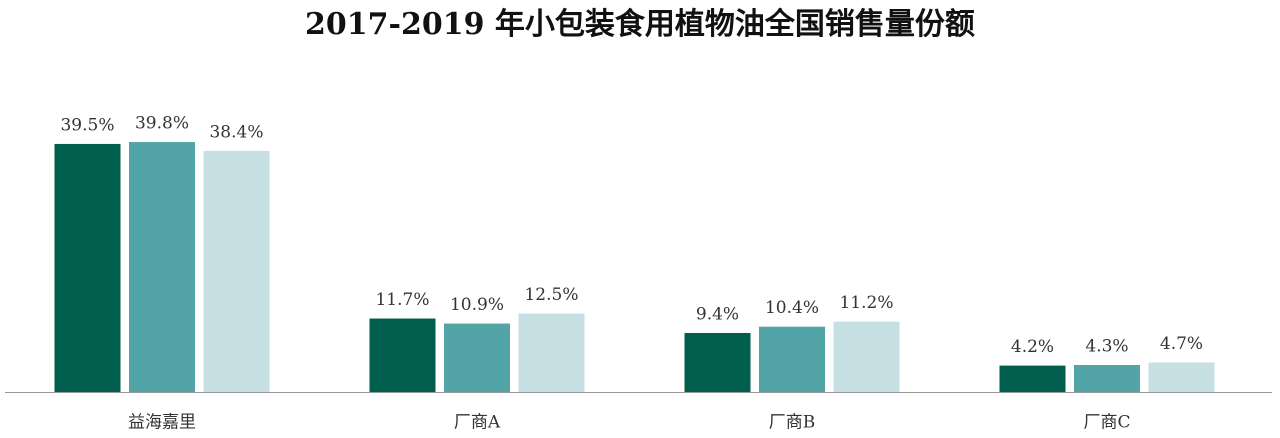 This screenshot has height=438, width=1280. Describe the element at coordinates (477, 423) in the screenshot. I see `x-tick-label: 厂商A` at that location.